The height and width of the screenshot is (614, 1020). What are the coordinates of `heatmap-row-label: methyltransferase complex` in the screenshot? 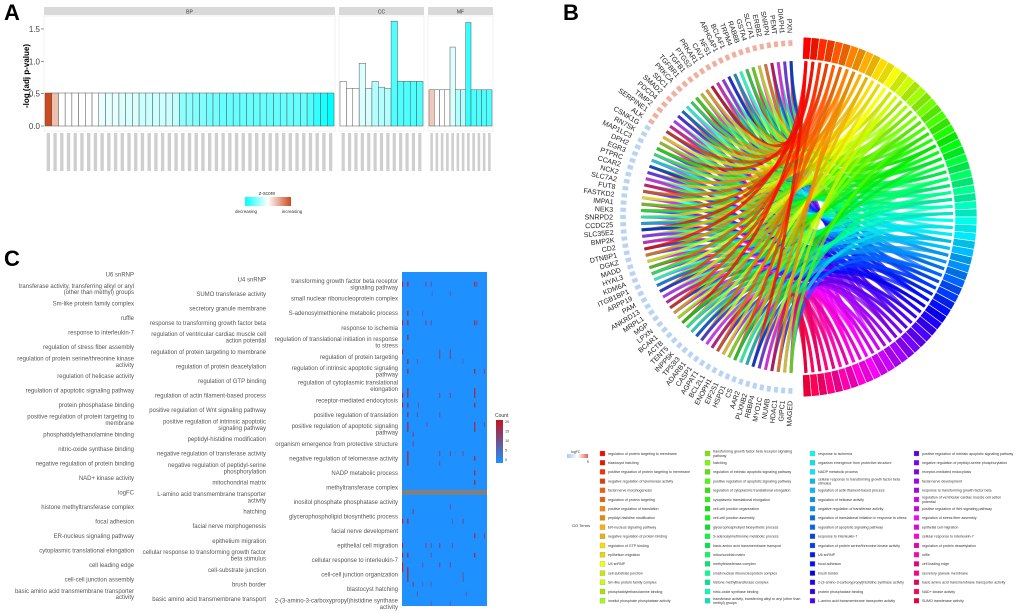 It's located at (362, 489).